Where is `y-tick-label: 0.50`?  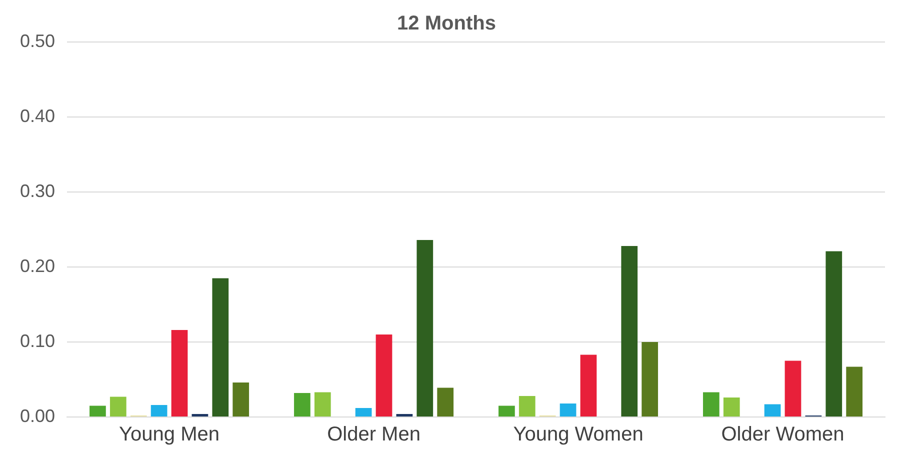
y-tick-label: 0.50 is located at coordinates (38, 40).